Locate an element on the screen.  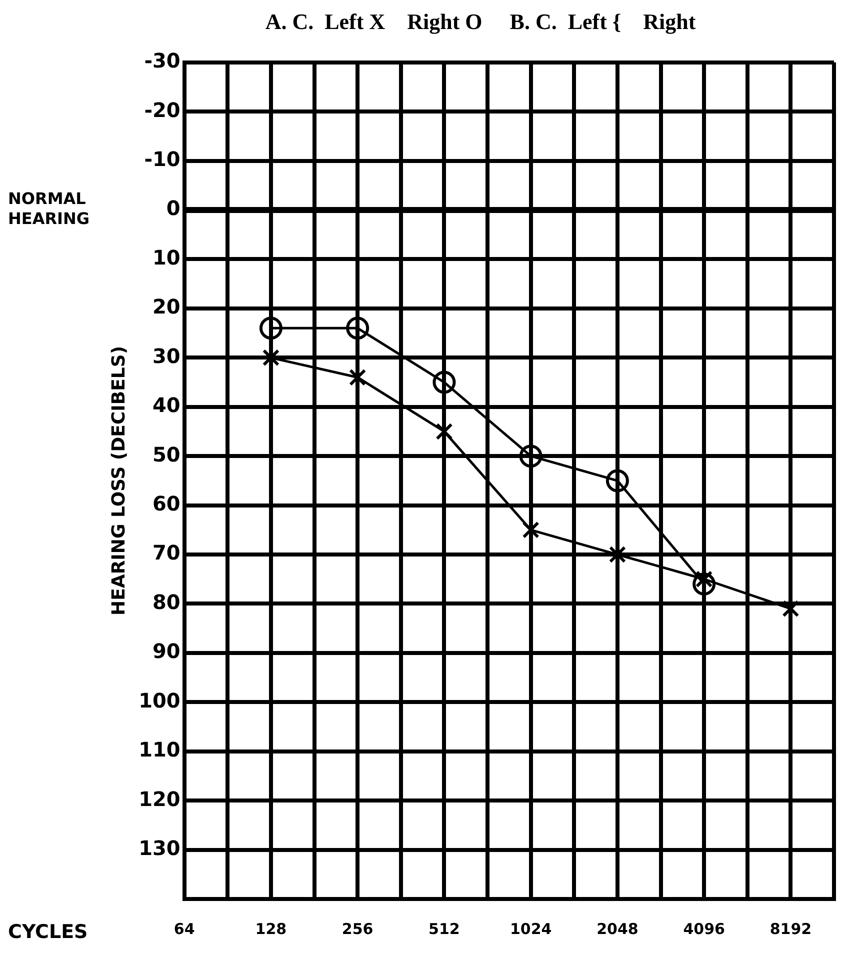
y-tick-label: 20 is located at coordinates (166, 306).